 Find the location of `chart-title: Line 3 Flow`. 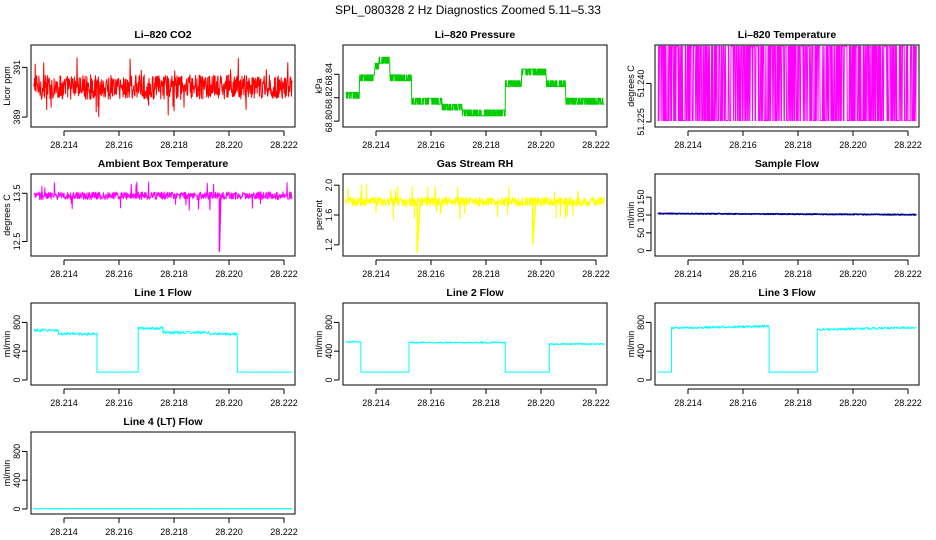

chart-title: Line 3 Flow is located at coordinates (787, 293).